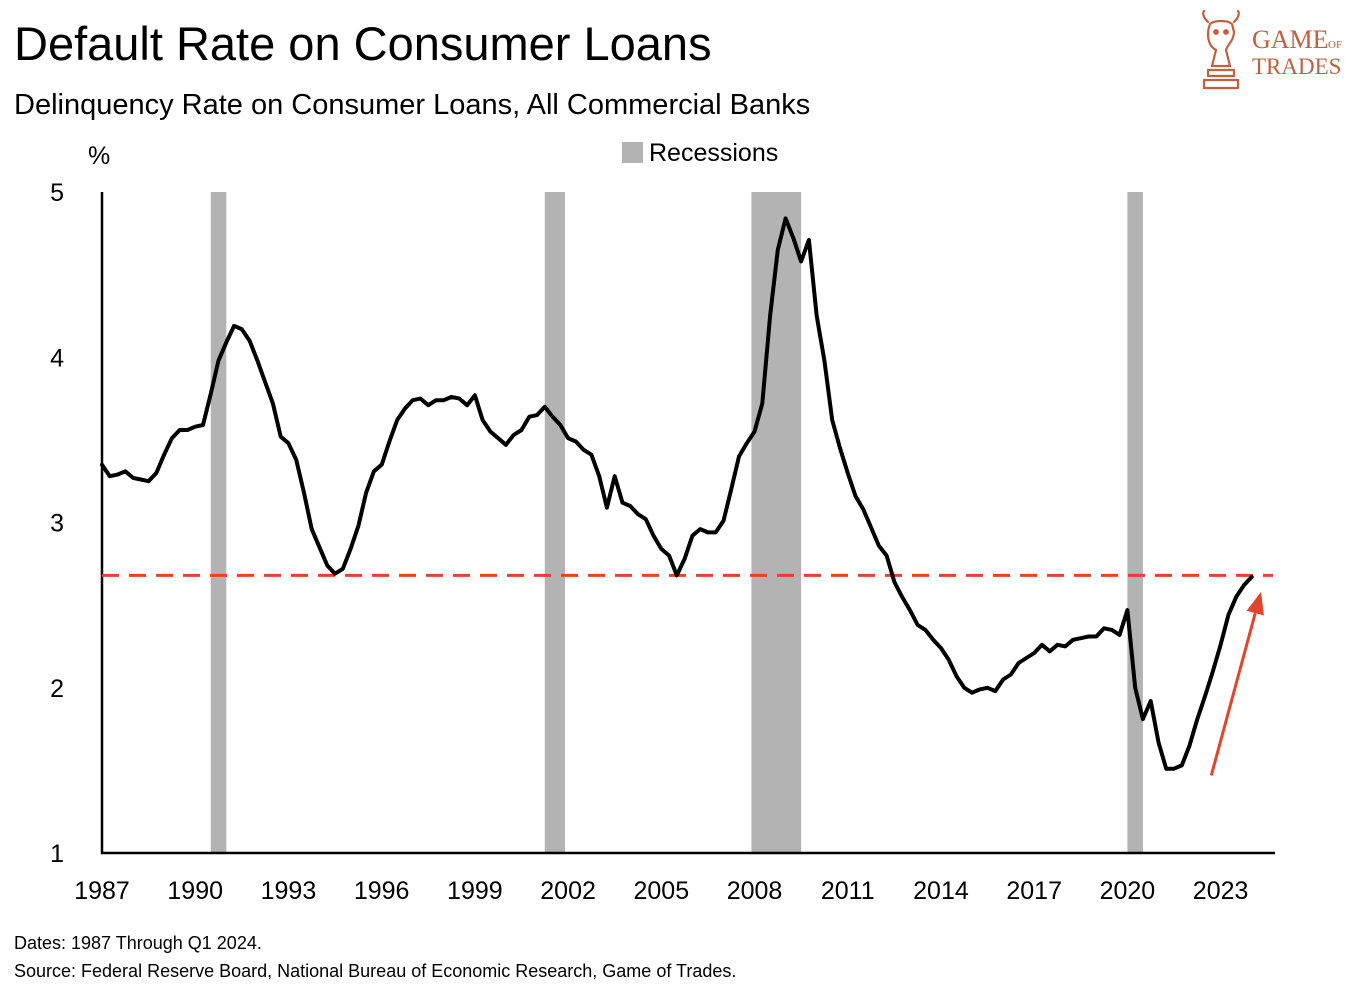  What do you see at coordinates (102, 891) in the screenshot?
I see `x-tick-label: 1987` at bounding box center [102, 891].